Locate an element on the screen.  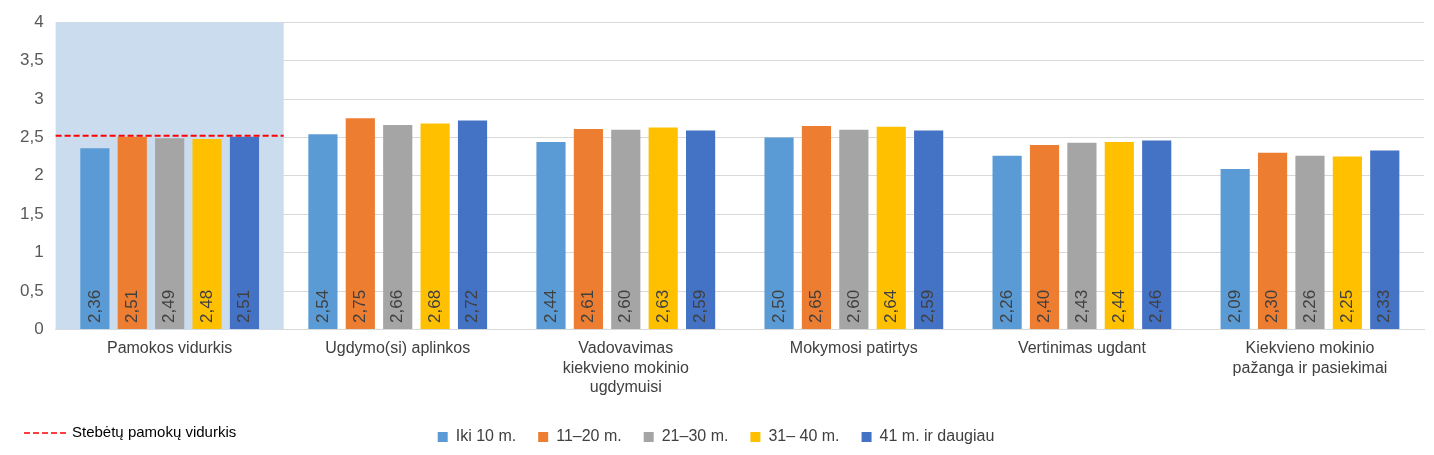
data-label: 2,65 is located at coordinates (816, 306).